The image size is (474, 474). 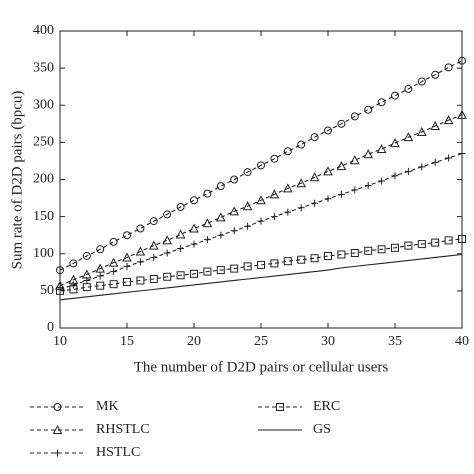 I want to click on legend-label: HSTLC, so click(x=118, y=452).